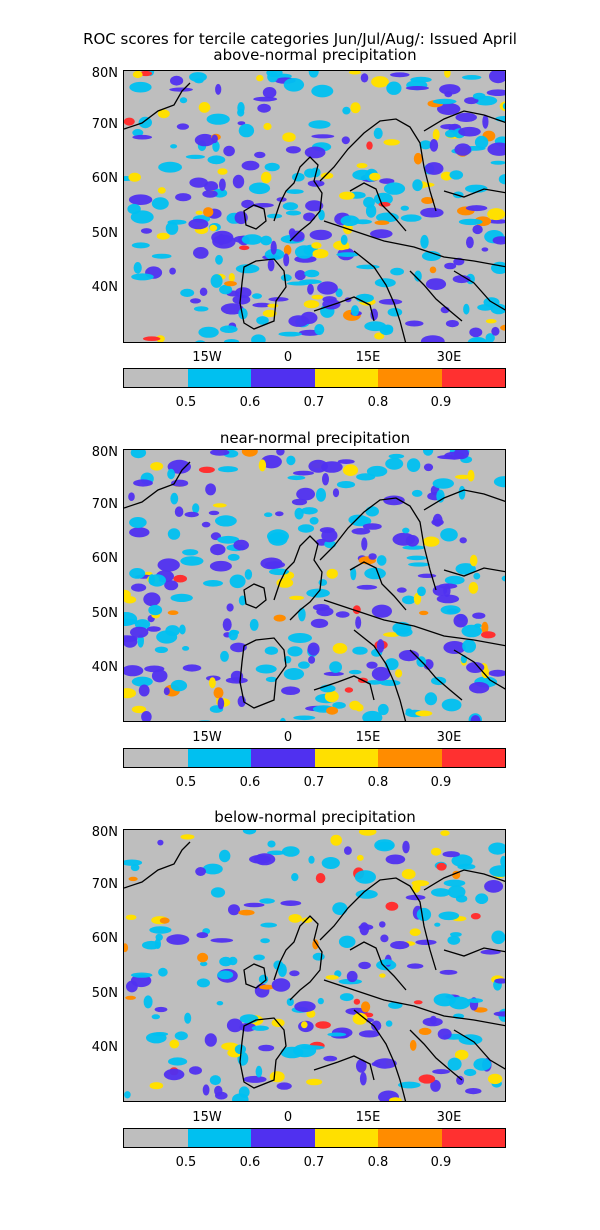 This screenshot has width=600, height=1230. I want to click on colorbar-label: 0.5, so click(186, 1162).